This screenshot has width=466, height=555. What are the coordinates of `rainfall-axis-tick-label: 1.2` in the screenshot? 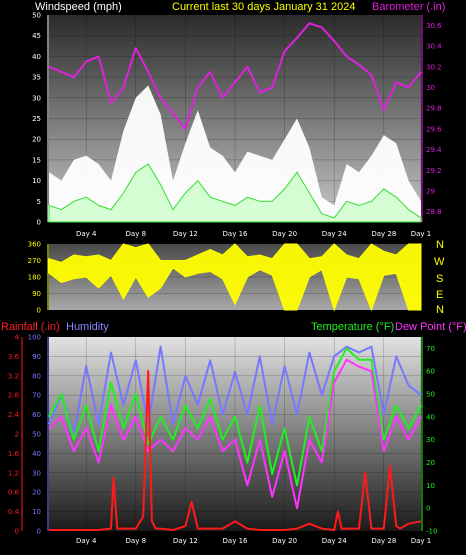 It's located at (13, 473).